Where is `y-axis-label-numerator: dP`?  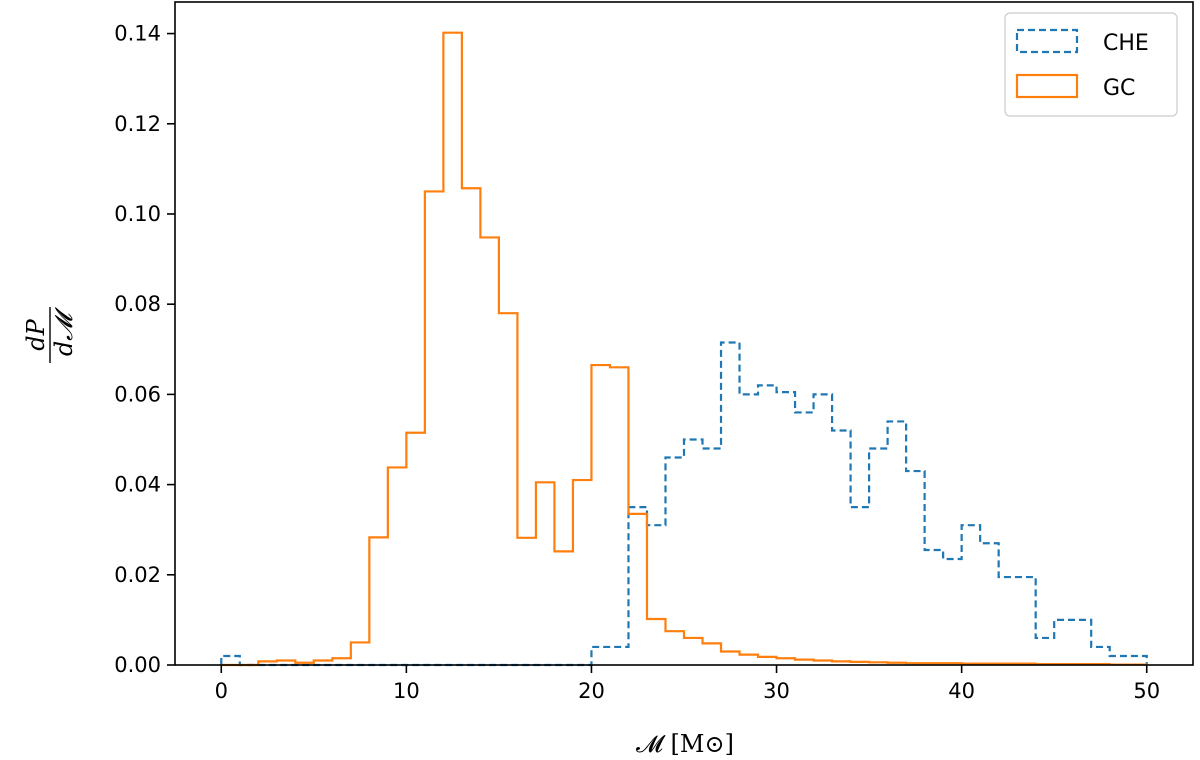
y-axis-label-numerator: dP is located at coordinates (36, 334).